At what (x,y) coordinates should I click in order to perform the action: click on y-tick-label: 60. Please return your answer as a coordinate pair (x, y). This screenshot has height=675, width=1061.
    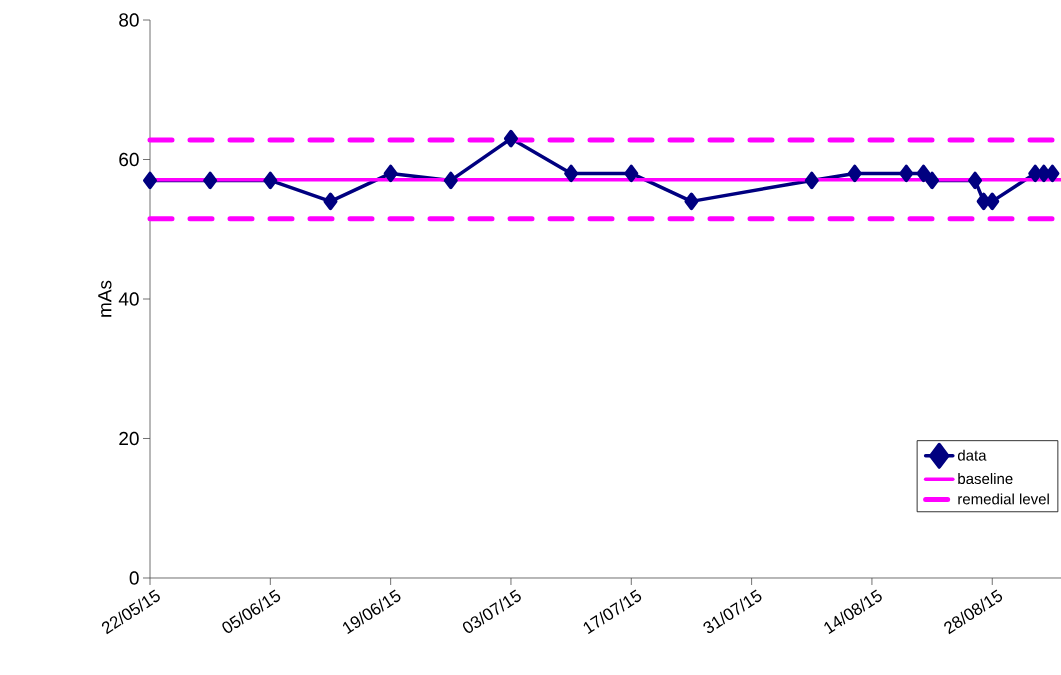
    Looking at the image, I should click on (129, 159).